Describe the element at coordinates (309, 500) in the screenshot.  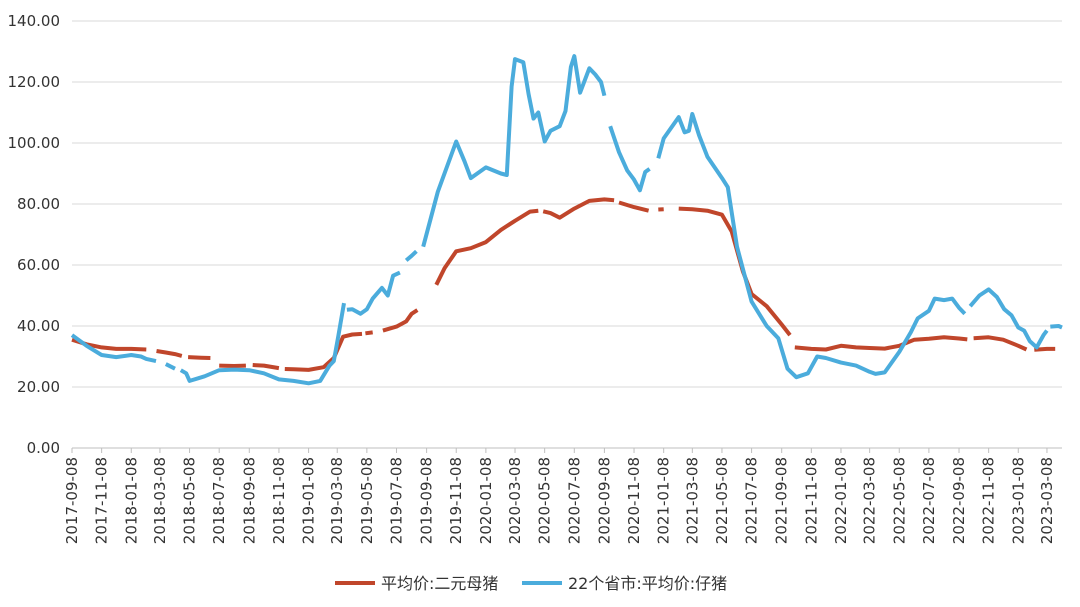
I see `x-tick-label: 2019-01-08` at that location.